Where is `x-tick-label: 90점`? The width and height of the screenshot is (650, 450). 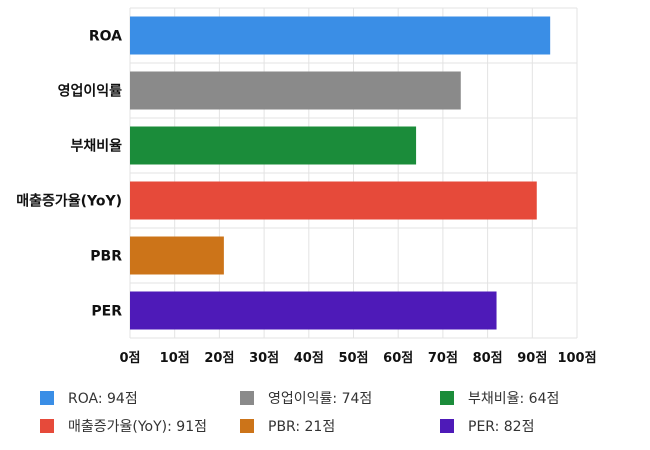 x-tick-label: 90점 is located at coordinates (532, 358).